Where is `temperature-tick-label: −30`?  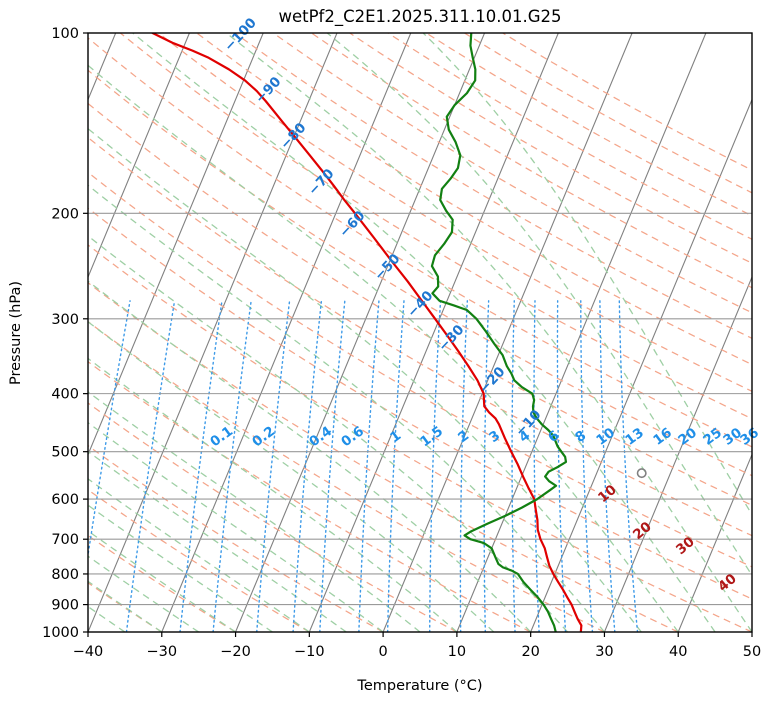
temperature-tick-label: −30 is located at coordinates (161, 652).